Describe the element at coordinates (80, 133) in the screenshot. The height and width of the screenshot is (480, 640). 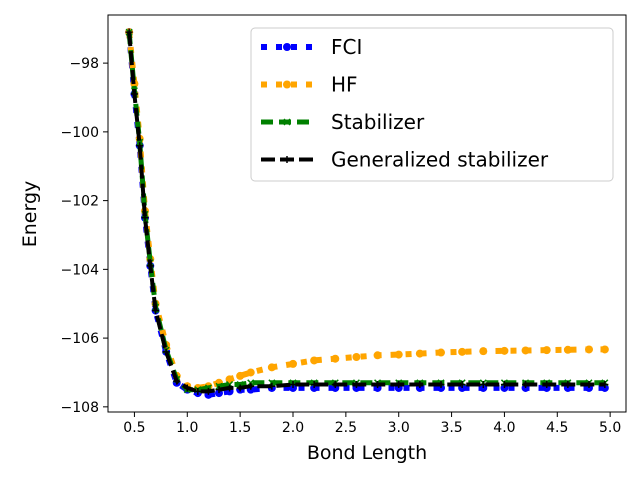
I see `y-tick-label: −100` at that location.